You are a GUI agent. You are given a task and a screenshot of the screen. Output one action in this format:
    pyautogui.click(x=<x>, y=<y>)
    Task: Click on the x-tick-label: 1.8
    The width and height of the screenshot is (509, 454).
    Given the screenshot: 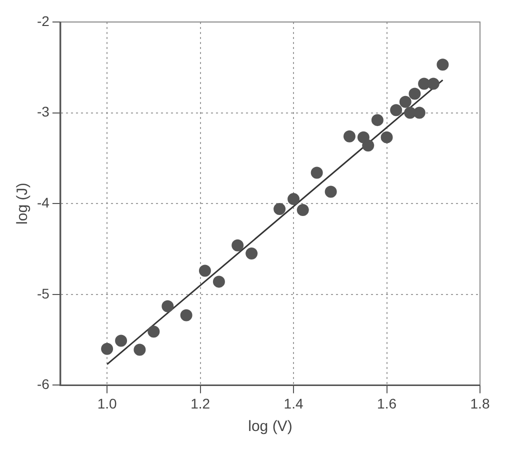 What is the action you would take?
    pyautogui.click(x=480, y=403)
    